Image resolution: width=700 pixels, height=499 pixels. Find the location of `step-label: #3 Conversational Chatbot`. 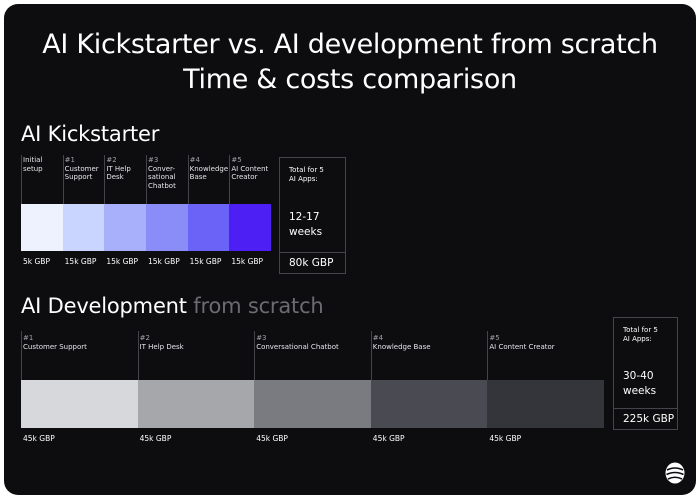

step-label: #3 Conversational Chatbot is located at coordinates (312, 342).